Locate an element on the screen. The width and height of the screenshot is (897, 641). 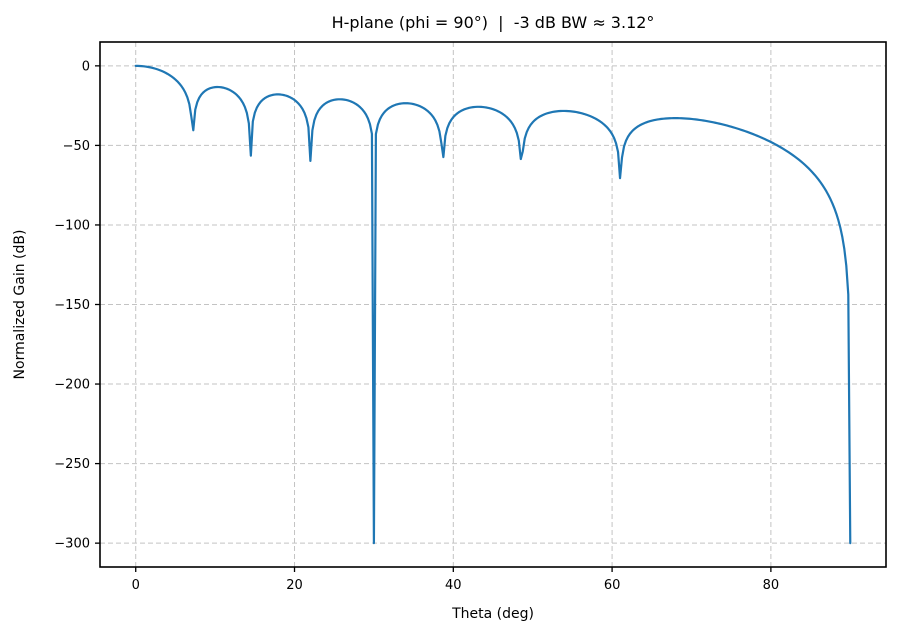
x-tick-label: 20 is located at coordinates (294, 585).